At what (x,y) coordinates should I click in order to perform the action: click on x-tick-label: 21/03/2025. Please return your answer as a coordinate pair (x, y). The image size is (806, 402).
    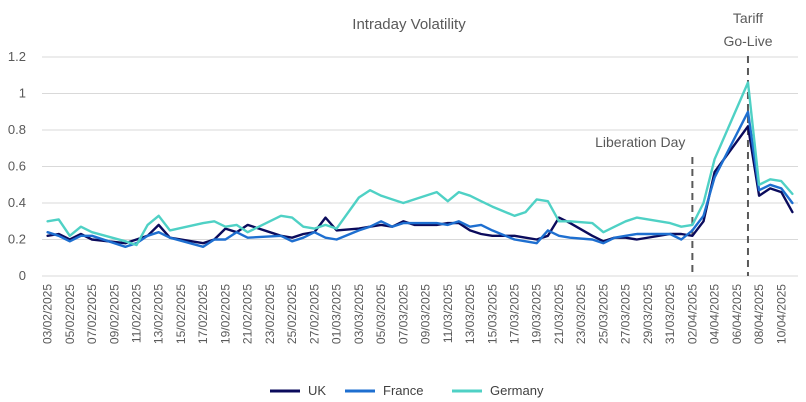
    Looking at the image, I should click on (559, 314).